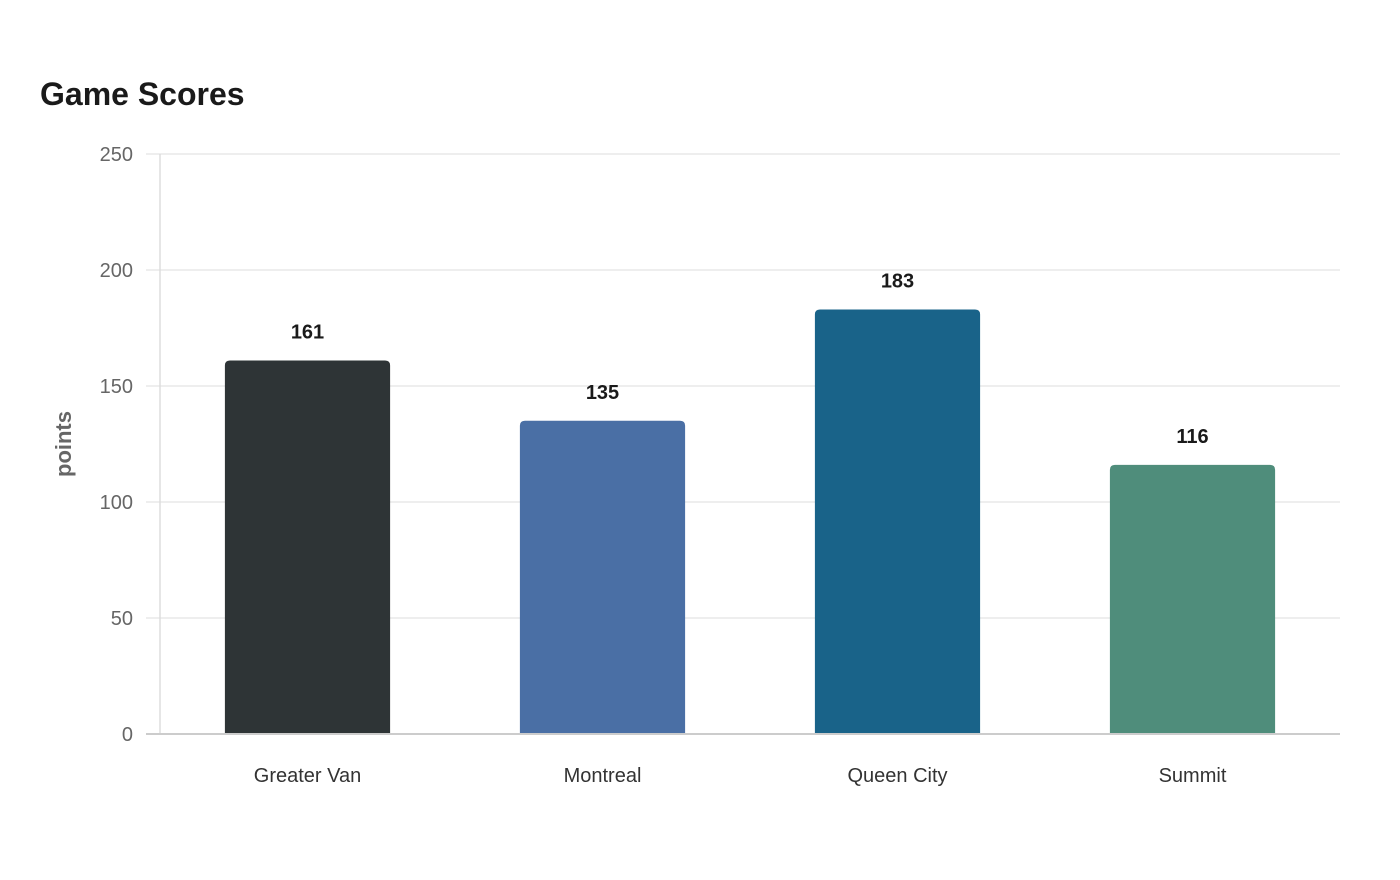  I want to click on y-tick-label: 0, so click(127, 735).